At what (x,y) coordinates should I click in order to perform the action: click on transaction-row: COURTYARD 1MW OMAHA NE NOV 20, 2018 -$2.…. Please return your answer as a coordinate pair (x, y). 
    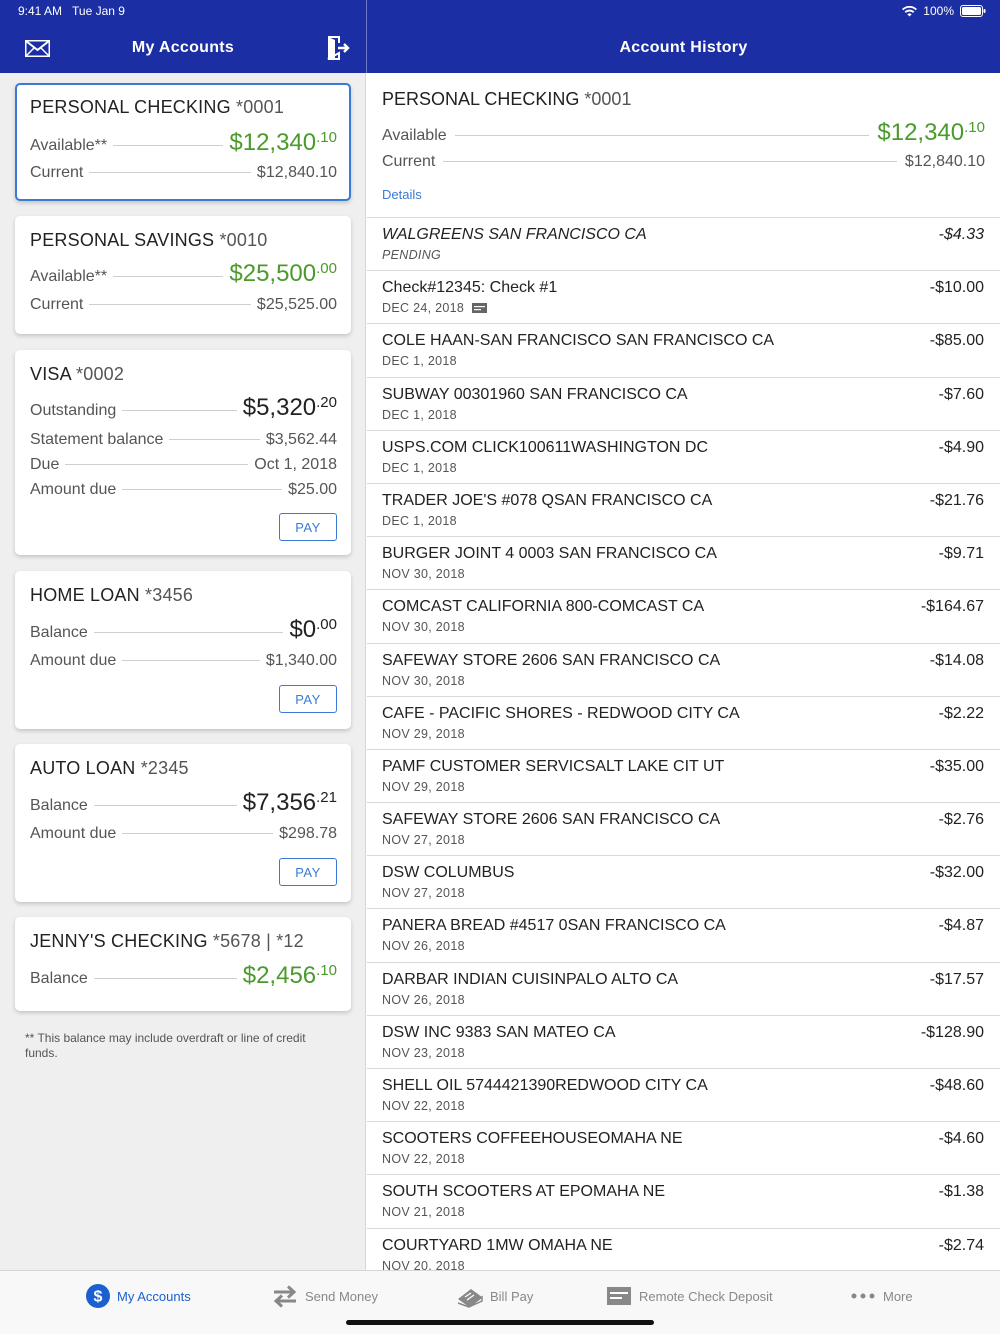
    Looking at the image, I should click on (683, 1249).